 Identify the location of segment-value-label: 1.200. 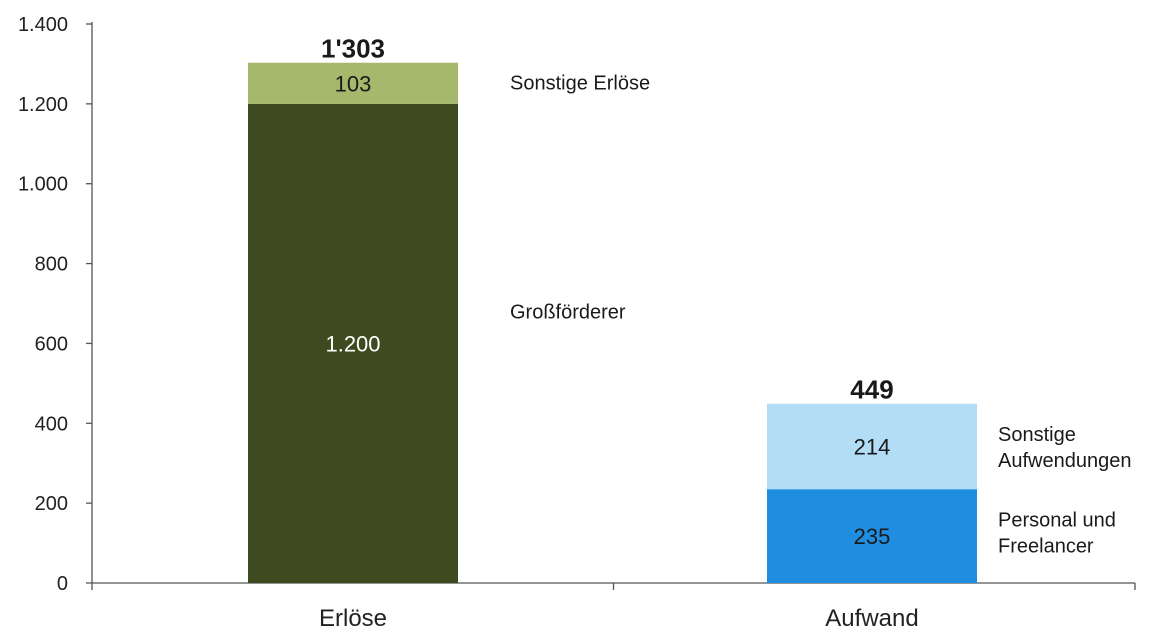
(352, 343).